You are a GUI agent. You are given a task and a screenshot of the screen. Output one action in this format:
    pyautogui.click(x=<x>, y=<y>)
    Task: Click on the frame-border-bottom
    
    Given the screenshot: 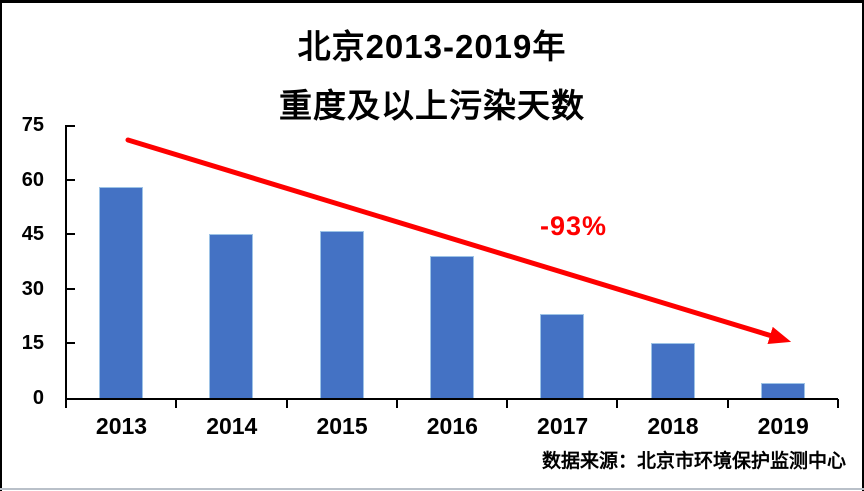 What is the action you would take?
    pyautogui.click(x=432, y=489)
    